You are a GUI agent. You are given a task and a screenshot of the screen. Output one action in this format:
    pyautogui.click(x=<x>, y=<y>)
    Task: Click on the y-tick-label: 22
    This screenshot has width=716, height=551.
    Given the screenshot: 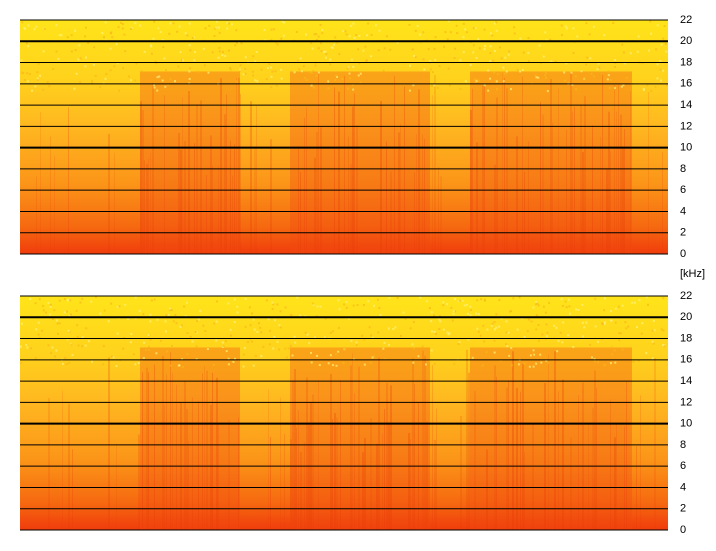 What is the action you would take?
    pyautogui.click(x=686, y=296)
    